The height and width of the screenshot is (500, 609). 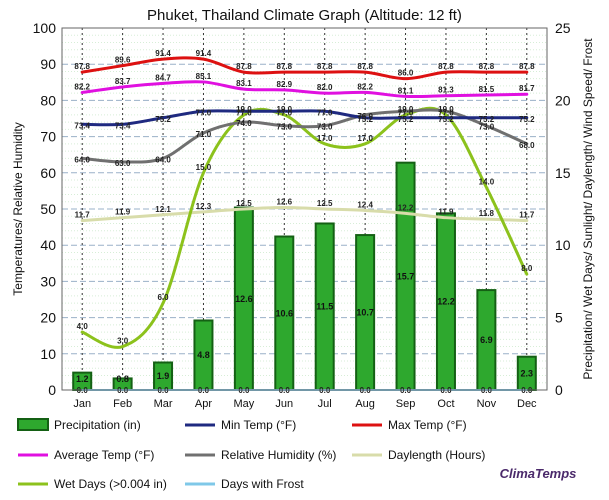 What do you see at coordinates (406, 90) in the screenshot?
I see `point-label-average-temp-f: 81.1` at bounding box center [406, 90].